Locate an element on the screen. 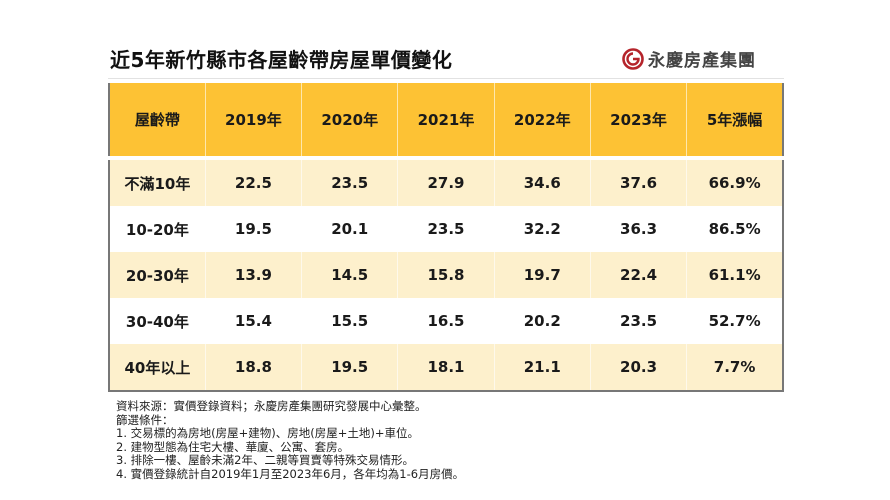 Image resolution: width=890 pixels, height=500 pixels. table-cell: 16.5 is located at coordinates (446, 321).